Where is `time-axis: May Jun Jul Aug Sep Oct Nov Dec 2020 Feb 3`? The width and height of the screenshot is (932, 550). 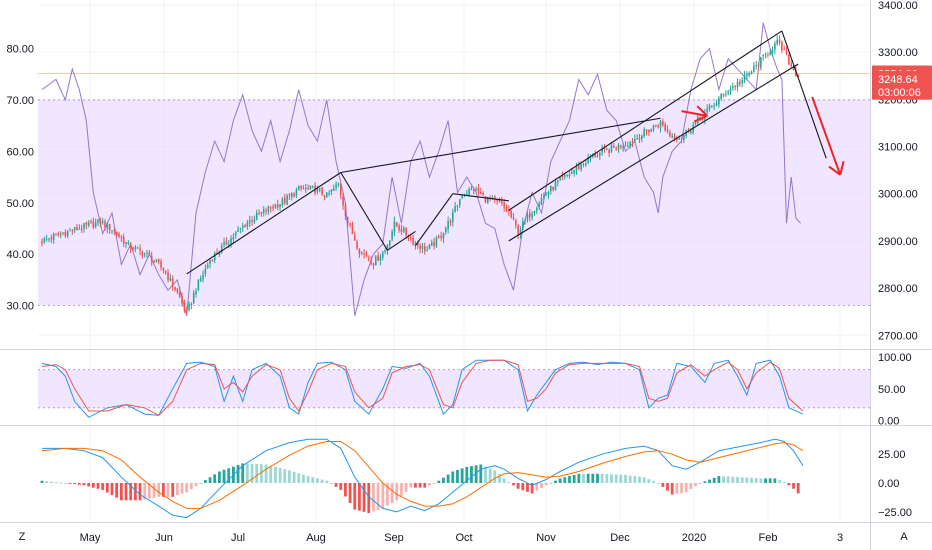
time-axis: May Jun Jul Aug Sep Oct Nov Dec 2020 Feb 3 is located at coordinates (461, 538).